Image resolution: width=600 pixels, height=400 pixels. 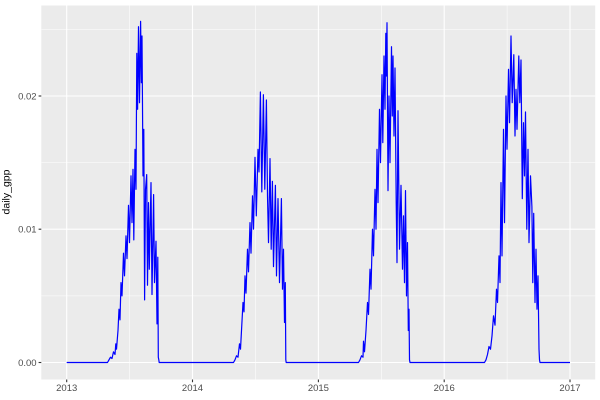 I want to click on svg-text: 0.00, so click(x=27, y=363).